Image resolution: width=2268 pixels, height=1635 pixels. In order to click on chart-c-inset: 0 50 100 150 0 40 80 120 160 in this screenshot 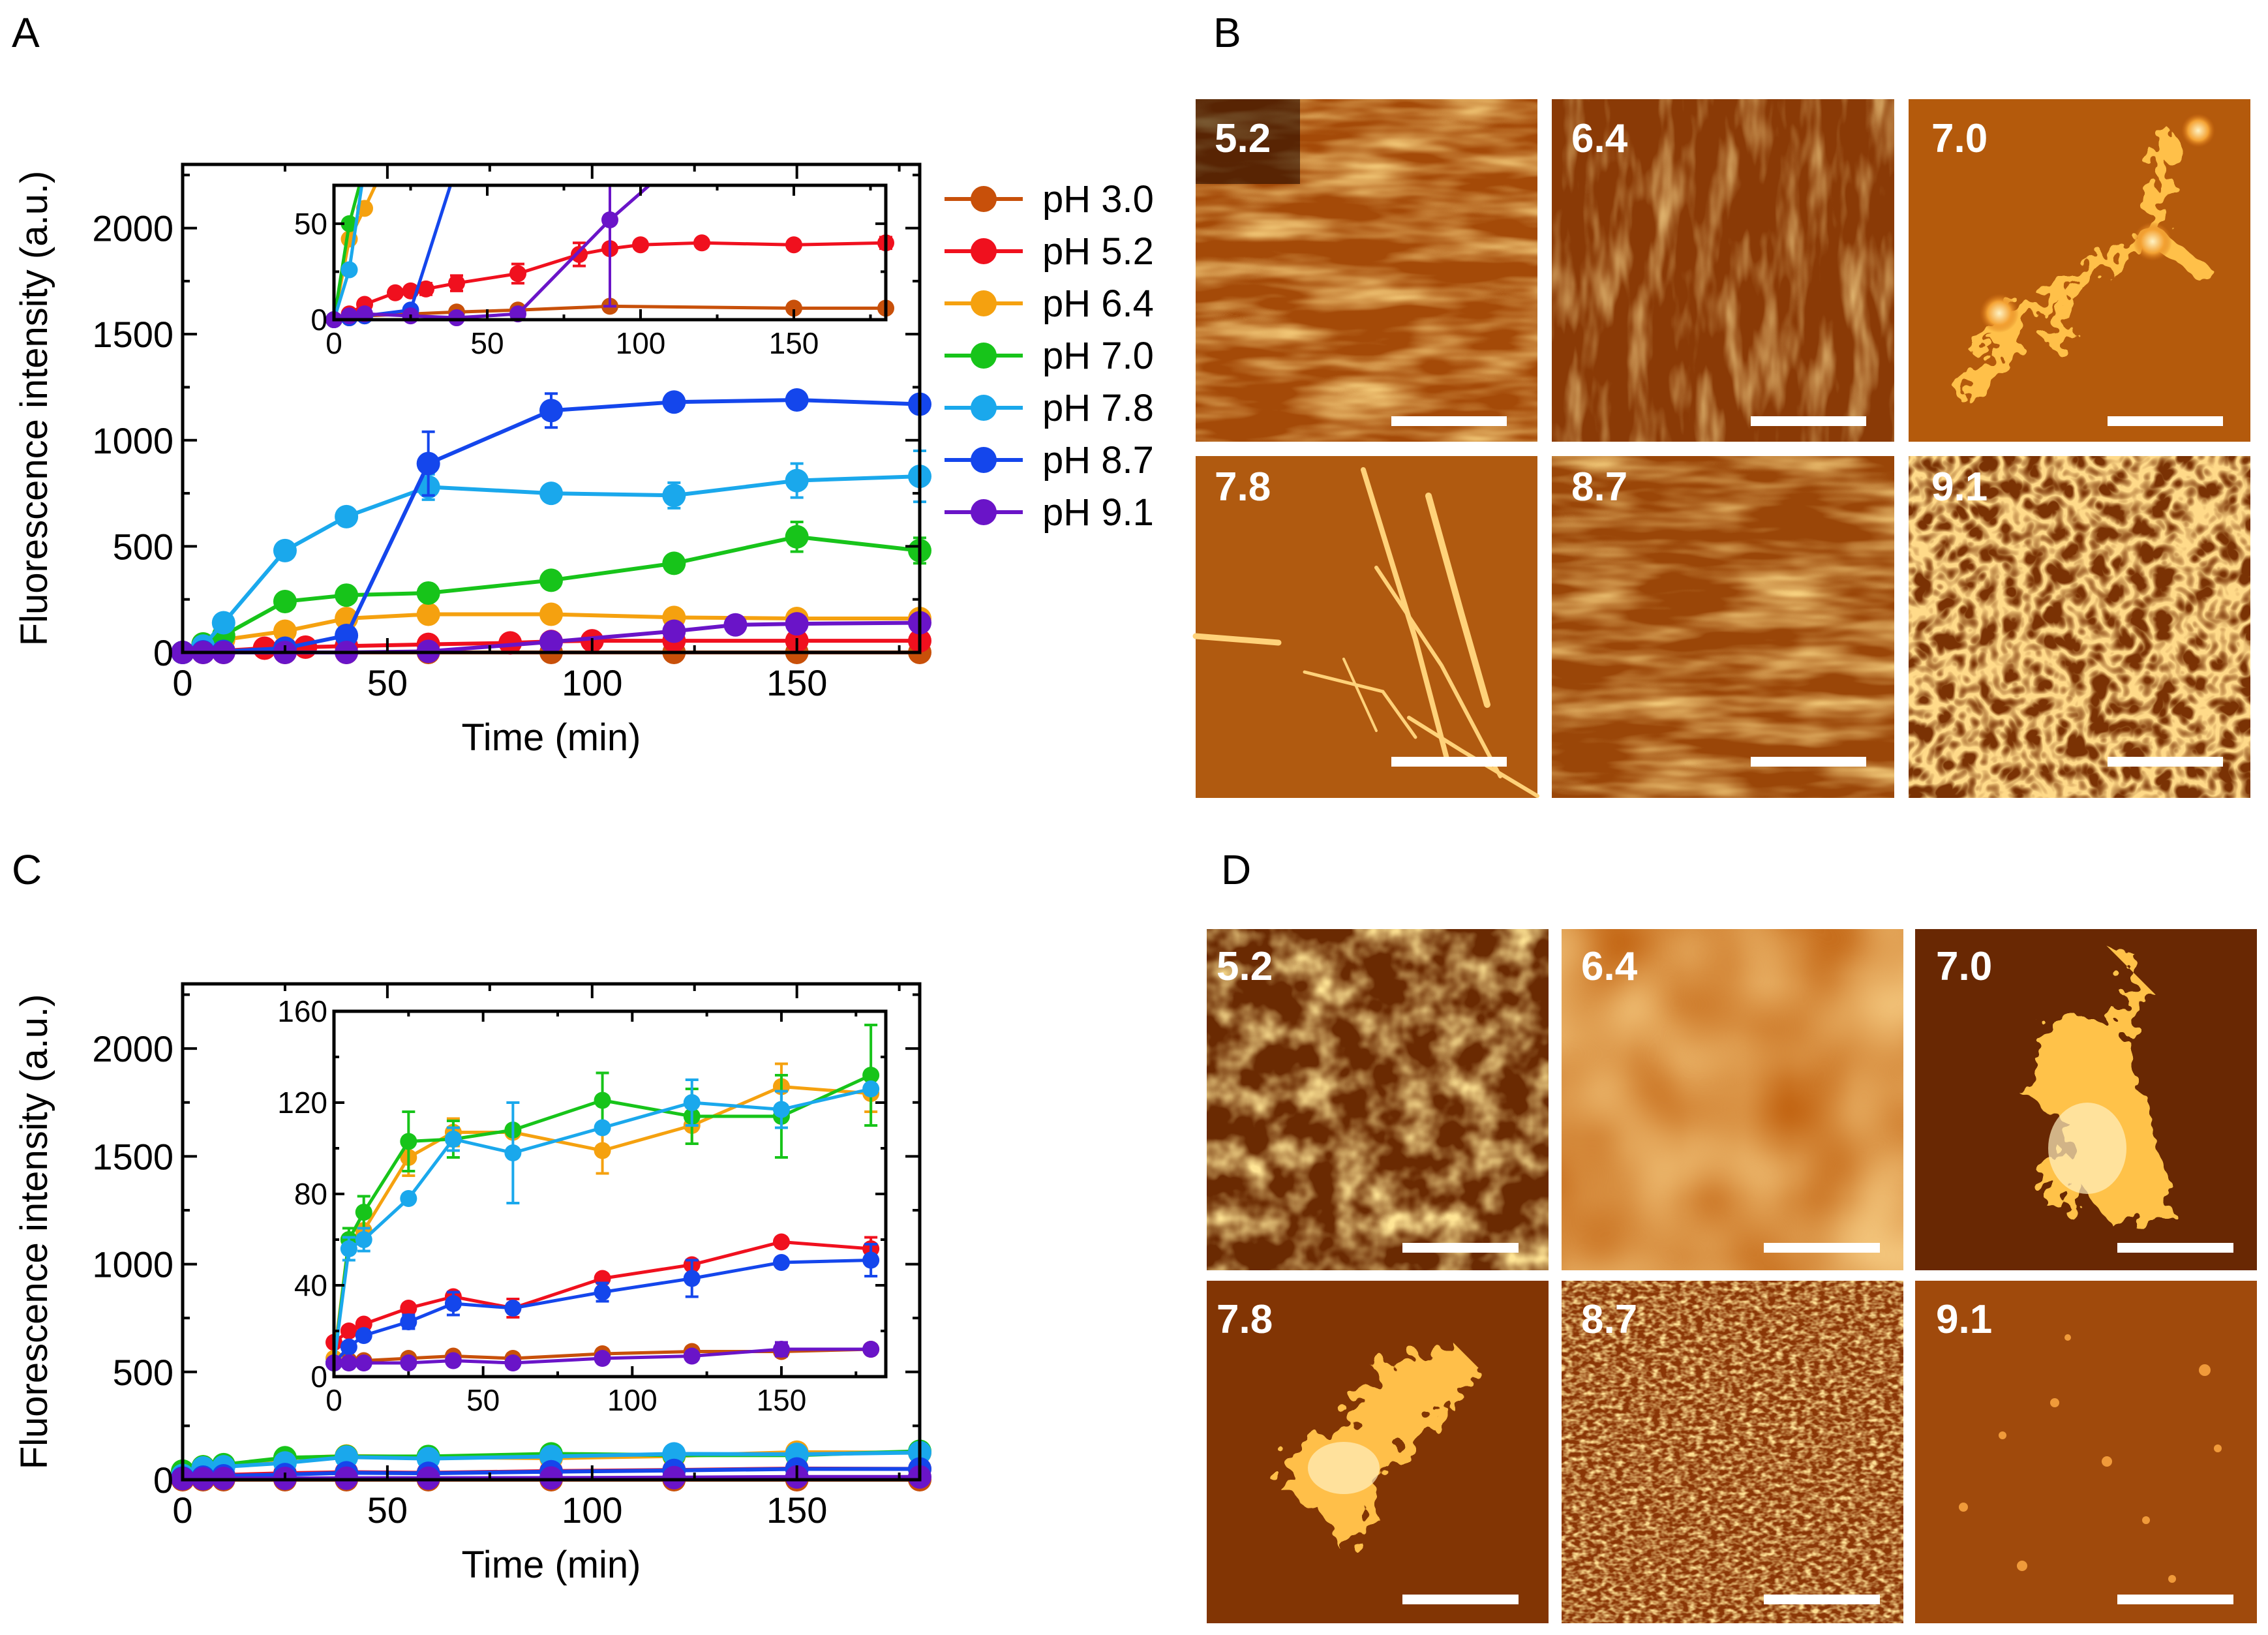, I will do `click(582, 1205)`.